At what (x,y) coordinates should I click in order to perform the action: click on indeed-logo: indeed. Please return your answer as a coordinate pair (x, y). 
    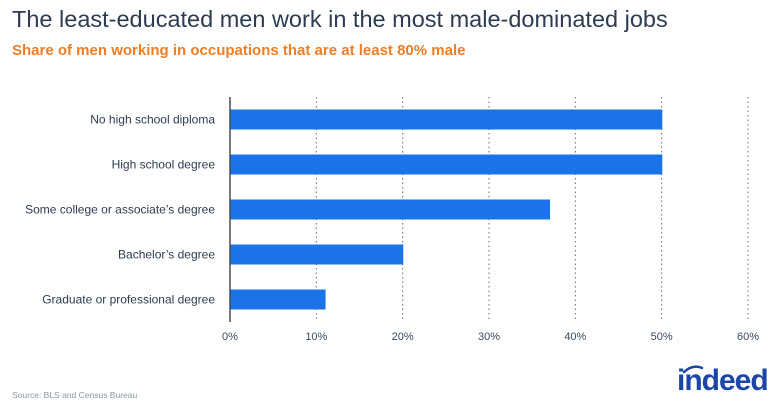
    Looking at the image, I should click on (723, 380).